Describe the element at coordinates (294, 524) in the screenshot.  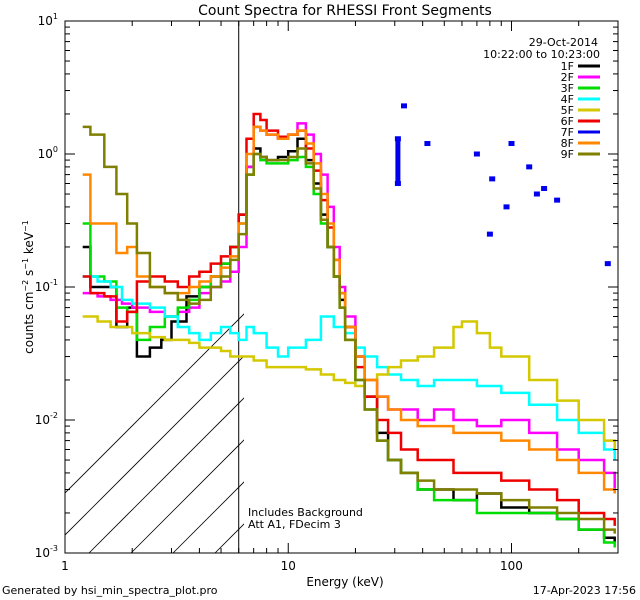
I see `attenuator-note: Att A1, FDecim 3` at that location.